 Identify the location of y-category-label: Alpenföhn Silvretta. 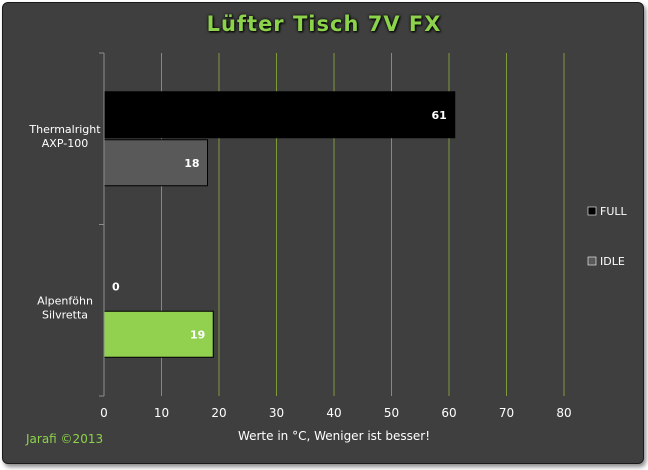
(65, 307).